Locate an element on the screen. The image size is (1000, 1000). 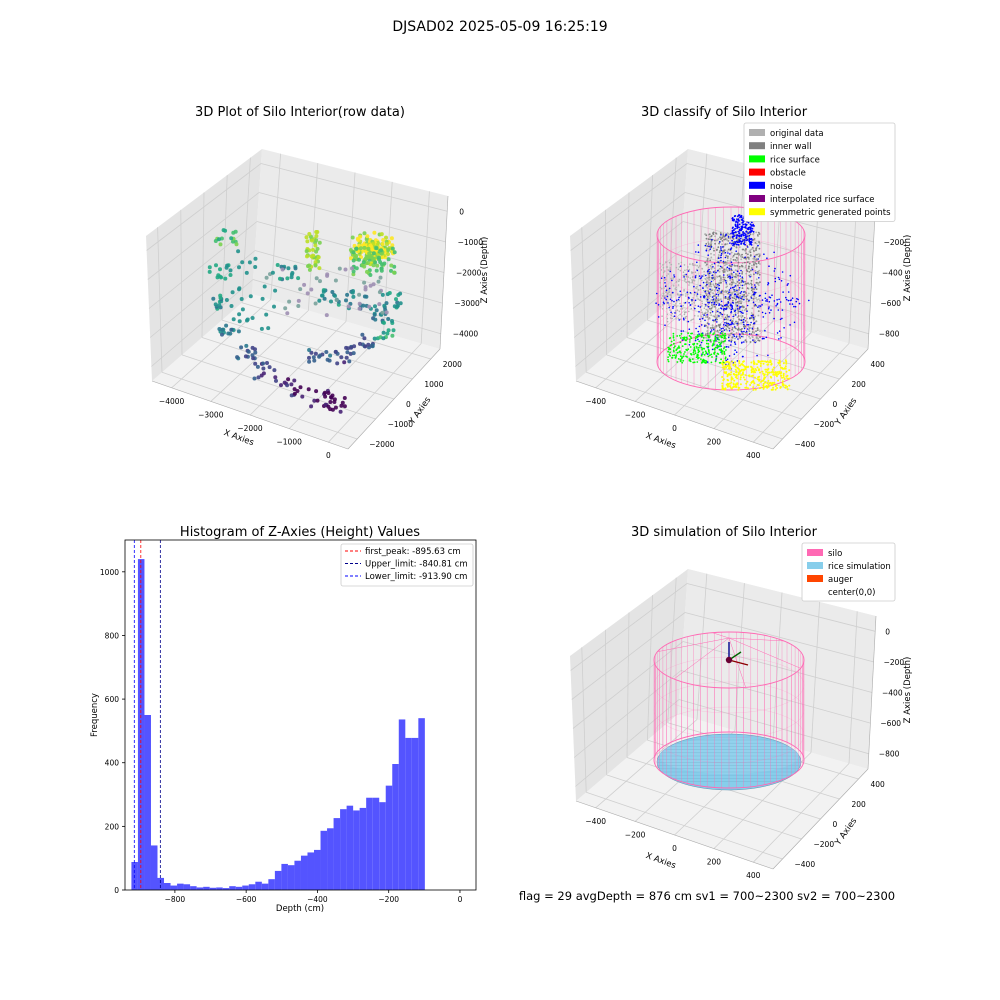
tick-label: 0 is located at coordinates (116, 890).